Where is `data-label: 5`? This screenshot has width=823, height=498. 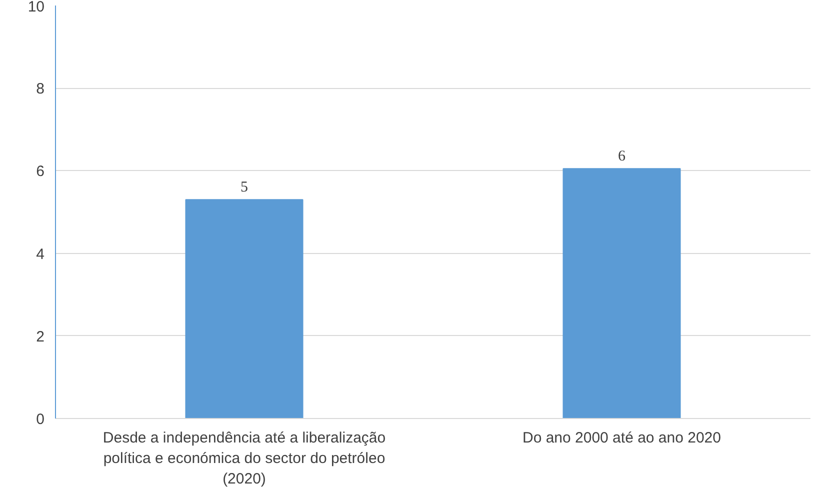
data-label: 5 is located at coordinates (244, 188).